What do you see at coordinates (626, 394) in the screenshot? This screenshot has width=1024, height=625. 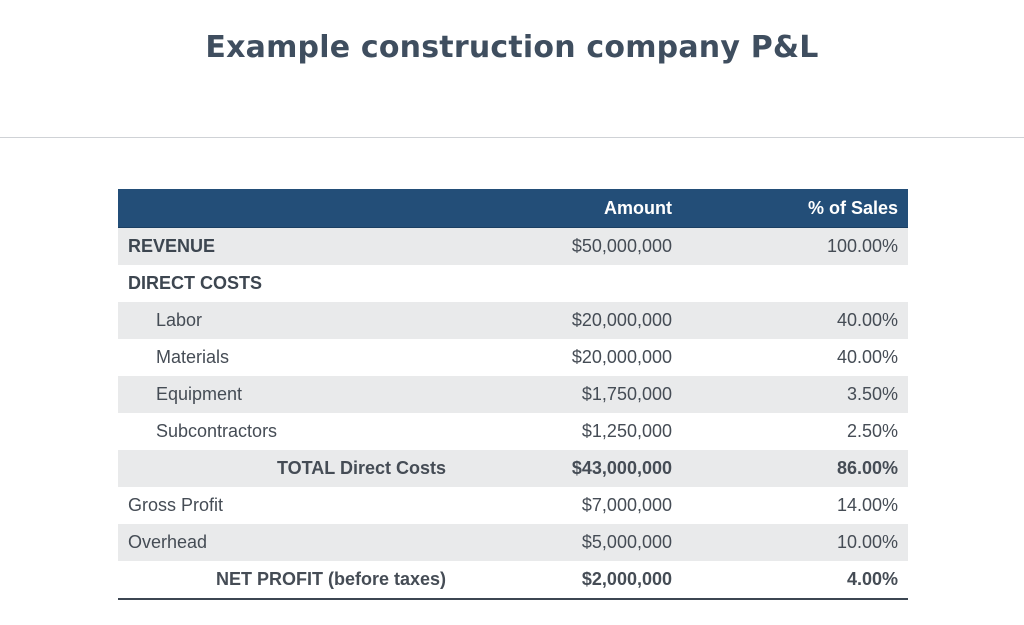 I see `row-amount: $1,750,000` at bounding box center [626, 394].